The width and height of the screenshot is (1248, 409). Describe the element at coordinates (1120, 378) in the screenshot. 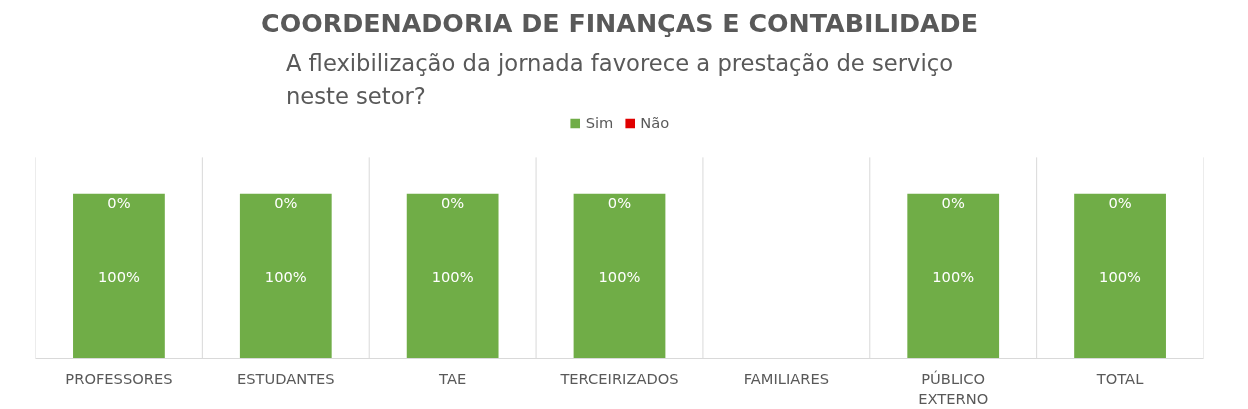

I see `x-tick-label: TOTAL` at that location.